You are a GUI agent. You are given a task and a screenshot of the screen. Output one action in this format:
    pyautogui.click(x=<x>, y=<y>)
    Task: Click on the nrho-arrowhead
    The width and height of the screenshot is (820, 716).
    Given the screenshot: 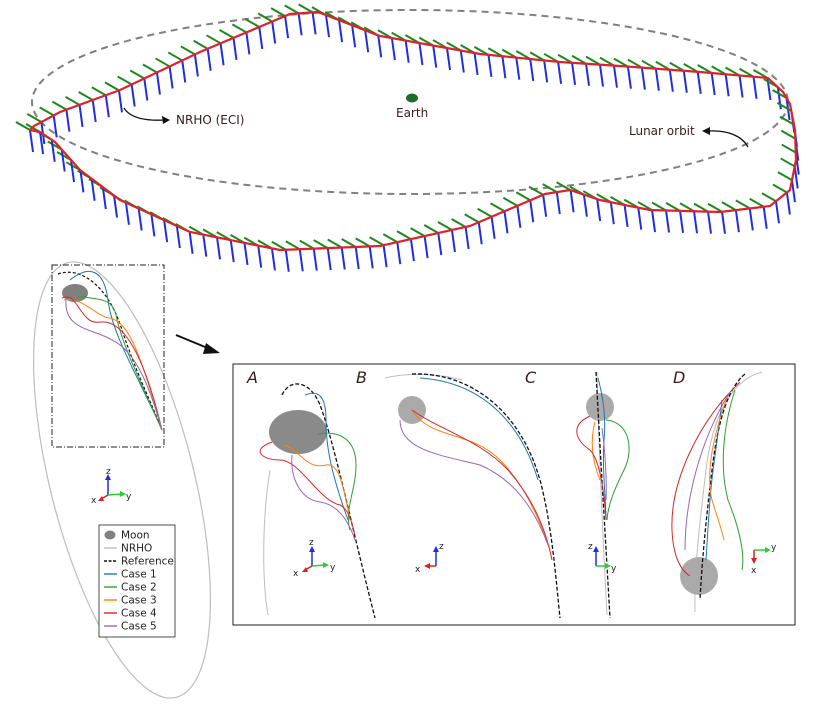 What is the action you would take?
    pyautogui.click(x=166, y=120)
    